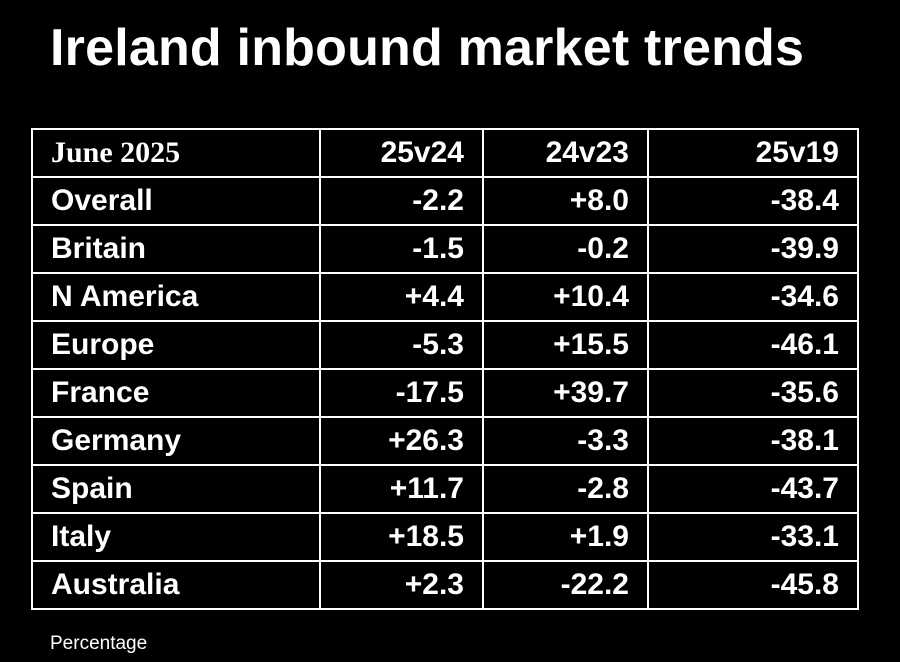 The height and width of the screenshot is (662, 900). What do you see at coordinates (565, 585) in the screenshot?
I see `value-cell: -22.2` at bounding box center [565, 585].